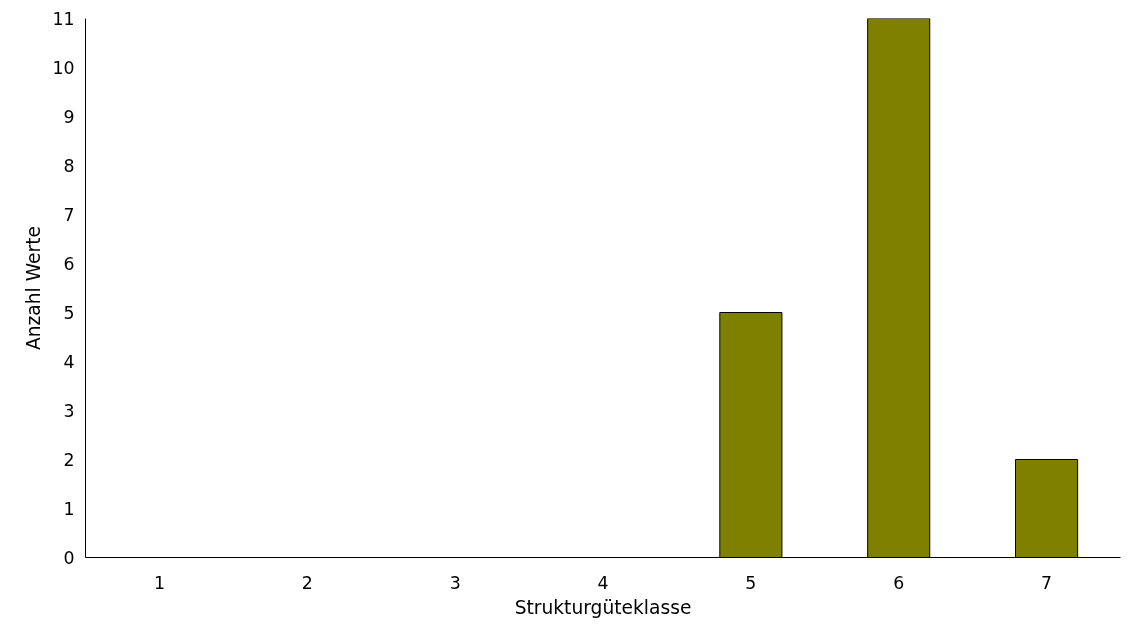 The width and height of the screenshot is (1140, 637). Describe the element at coordinates (69, 215) in the screenshot. I see `y-tick-label: 7` at that location.